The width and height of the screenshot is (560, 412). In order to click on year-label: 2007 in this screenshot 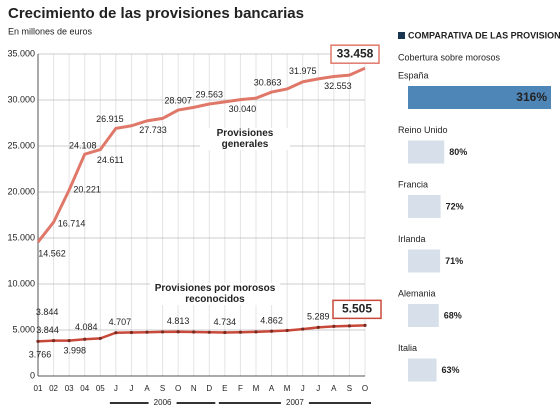, I will do `click(295, 402)`.